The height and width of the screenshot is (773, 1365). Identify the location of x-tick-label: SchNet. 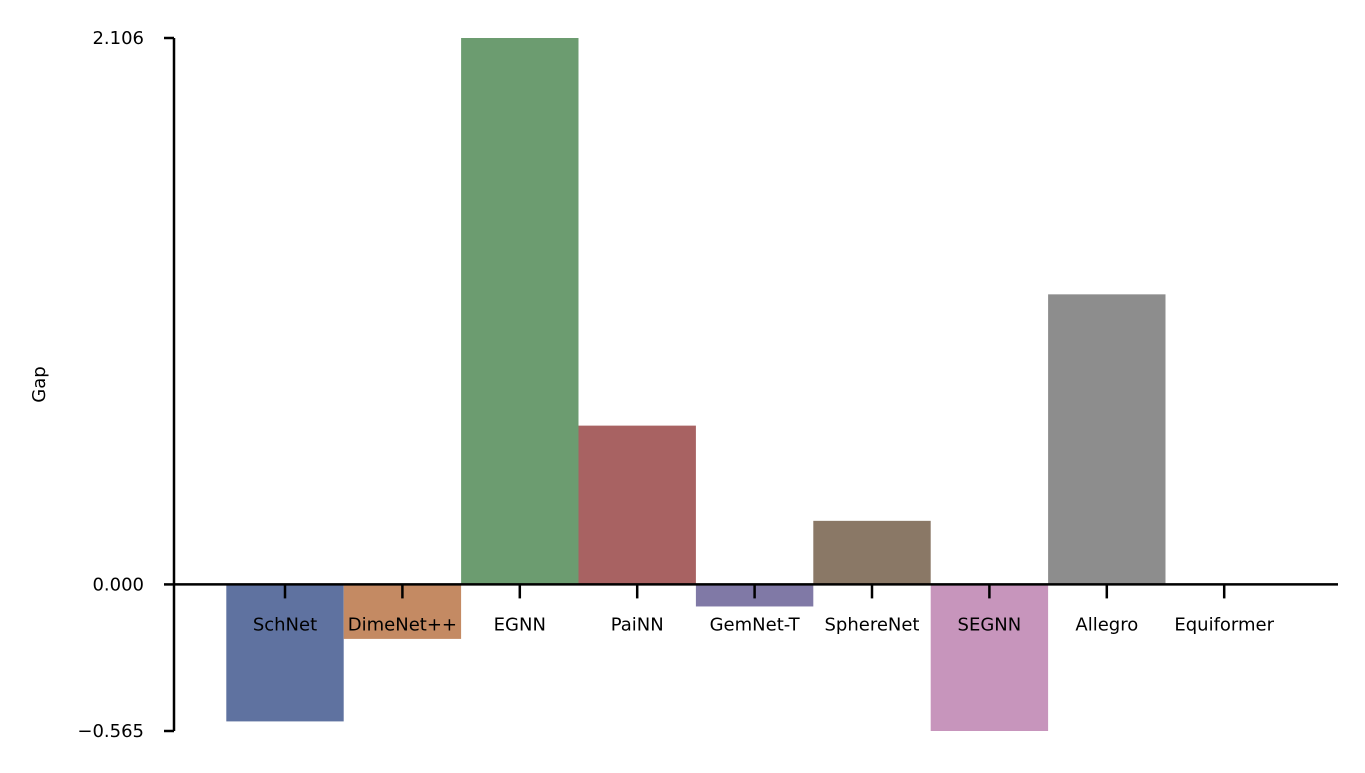
(285, 624).